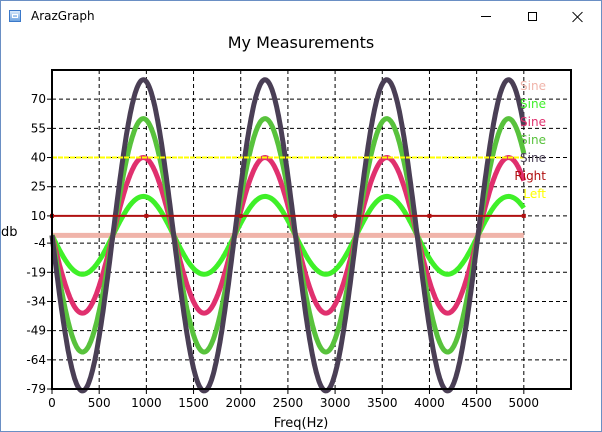 Image resolution: width=602 pixels, height=432 pixels. I want to click on y-tick-label: -64, so click(36, 360).